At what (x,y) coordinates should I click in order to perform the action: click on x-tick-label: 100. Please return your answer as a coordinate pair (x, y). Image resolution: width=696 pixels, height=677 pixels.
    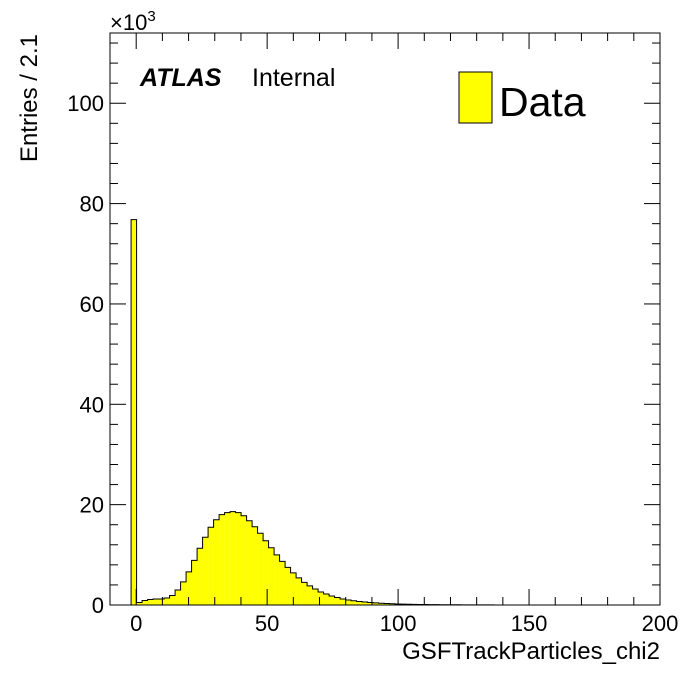
    Looking at the image, I should click on (398, 623).